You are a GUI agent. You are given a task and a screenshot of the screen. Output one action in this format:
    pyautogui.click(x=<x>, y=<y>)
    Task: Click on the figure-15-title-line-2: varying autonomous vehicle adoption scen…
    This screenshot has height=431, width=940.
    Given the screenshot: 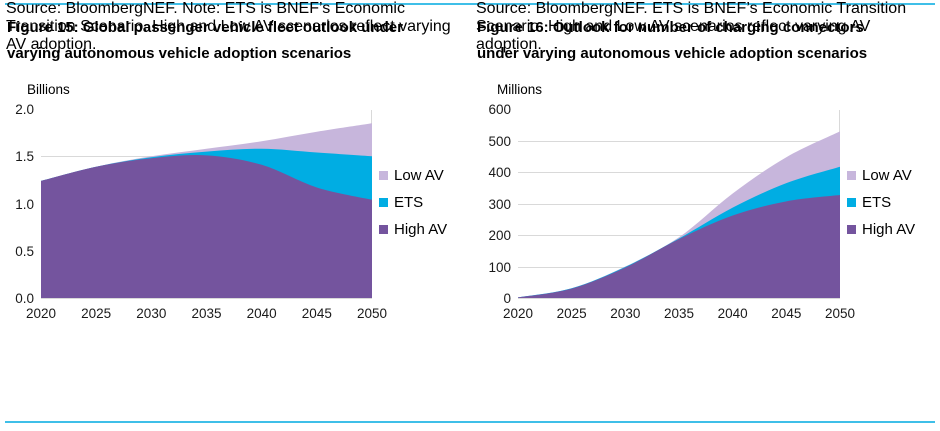 What is the action you would take?
    pyautogui.click(x=179, y=53)
    